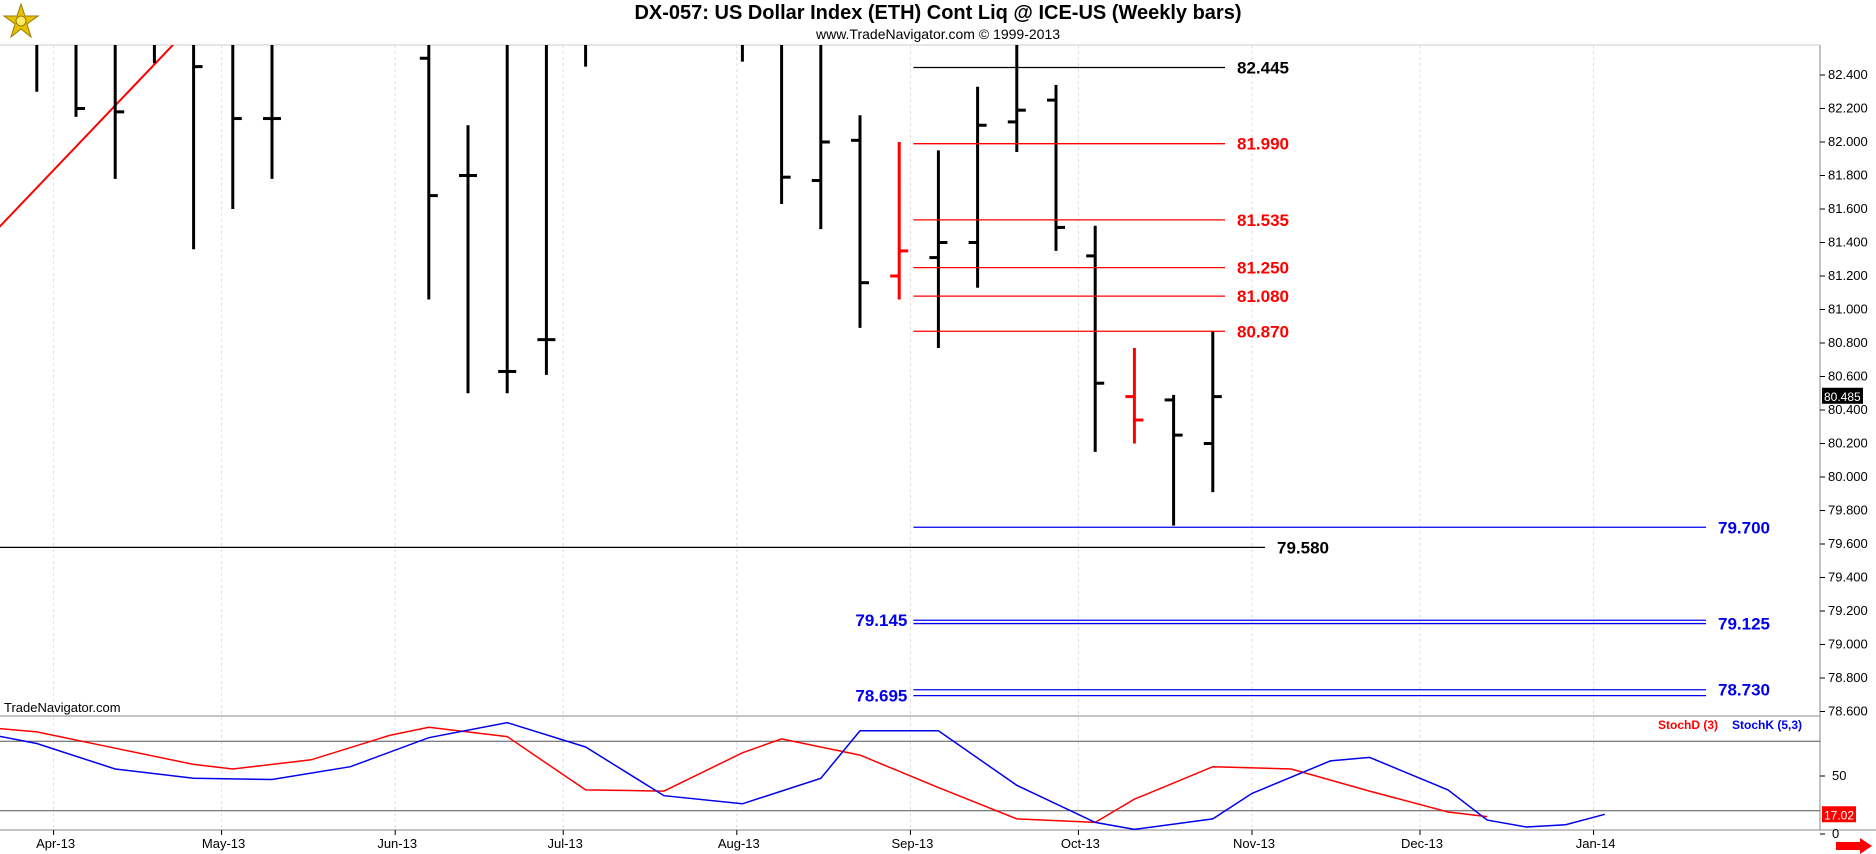  I want to click on y-tick-label: 80.200, so click(1848, 443).